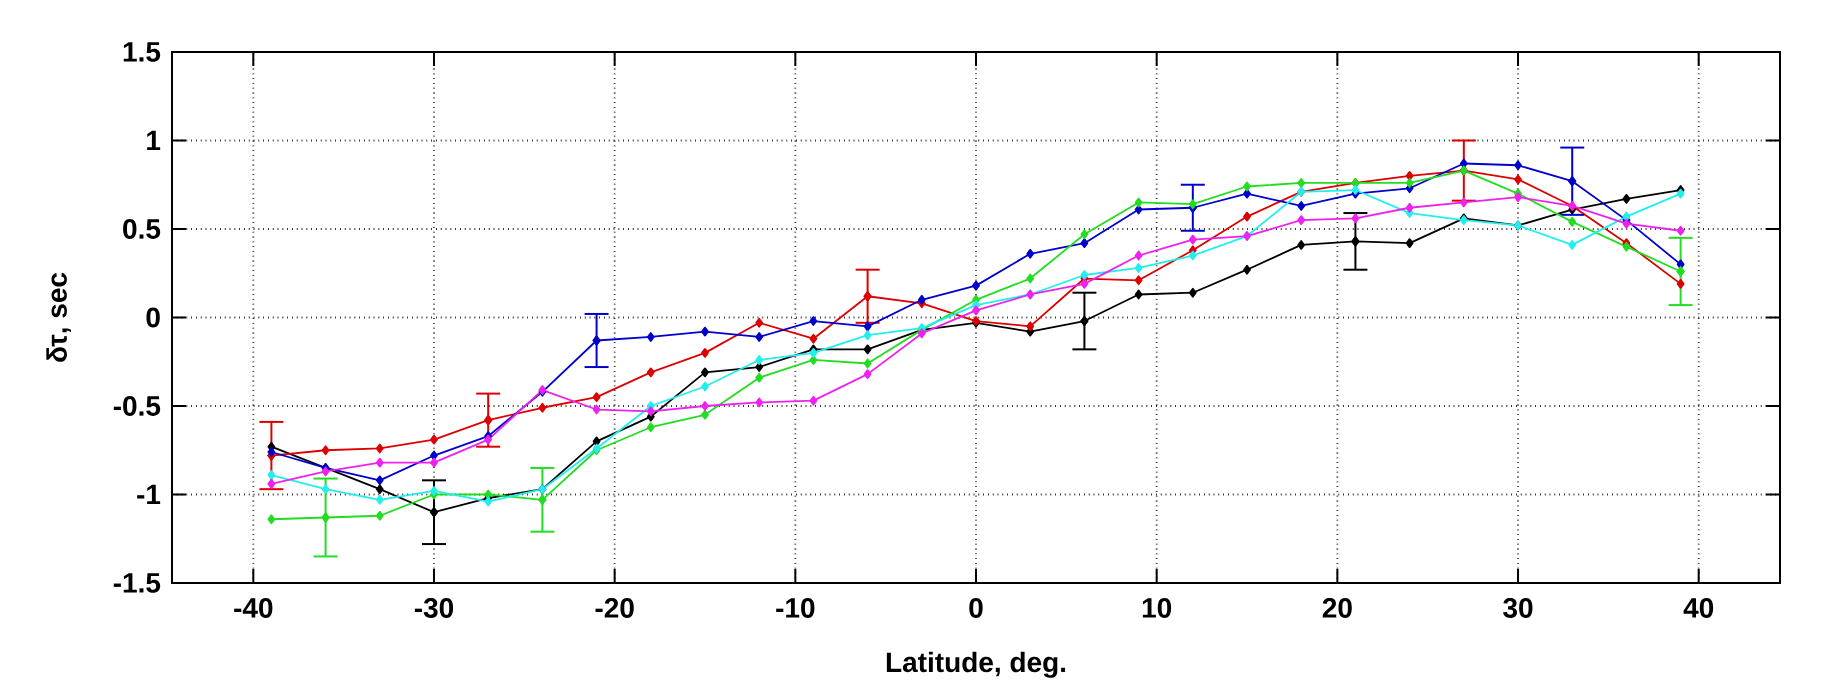  What do you see at coordinates (253, 608) in the screenshot?
I see `x-tick-label: -40` at bounding box center [253, 608].